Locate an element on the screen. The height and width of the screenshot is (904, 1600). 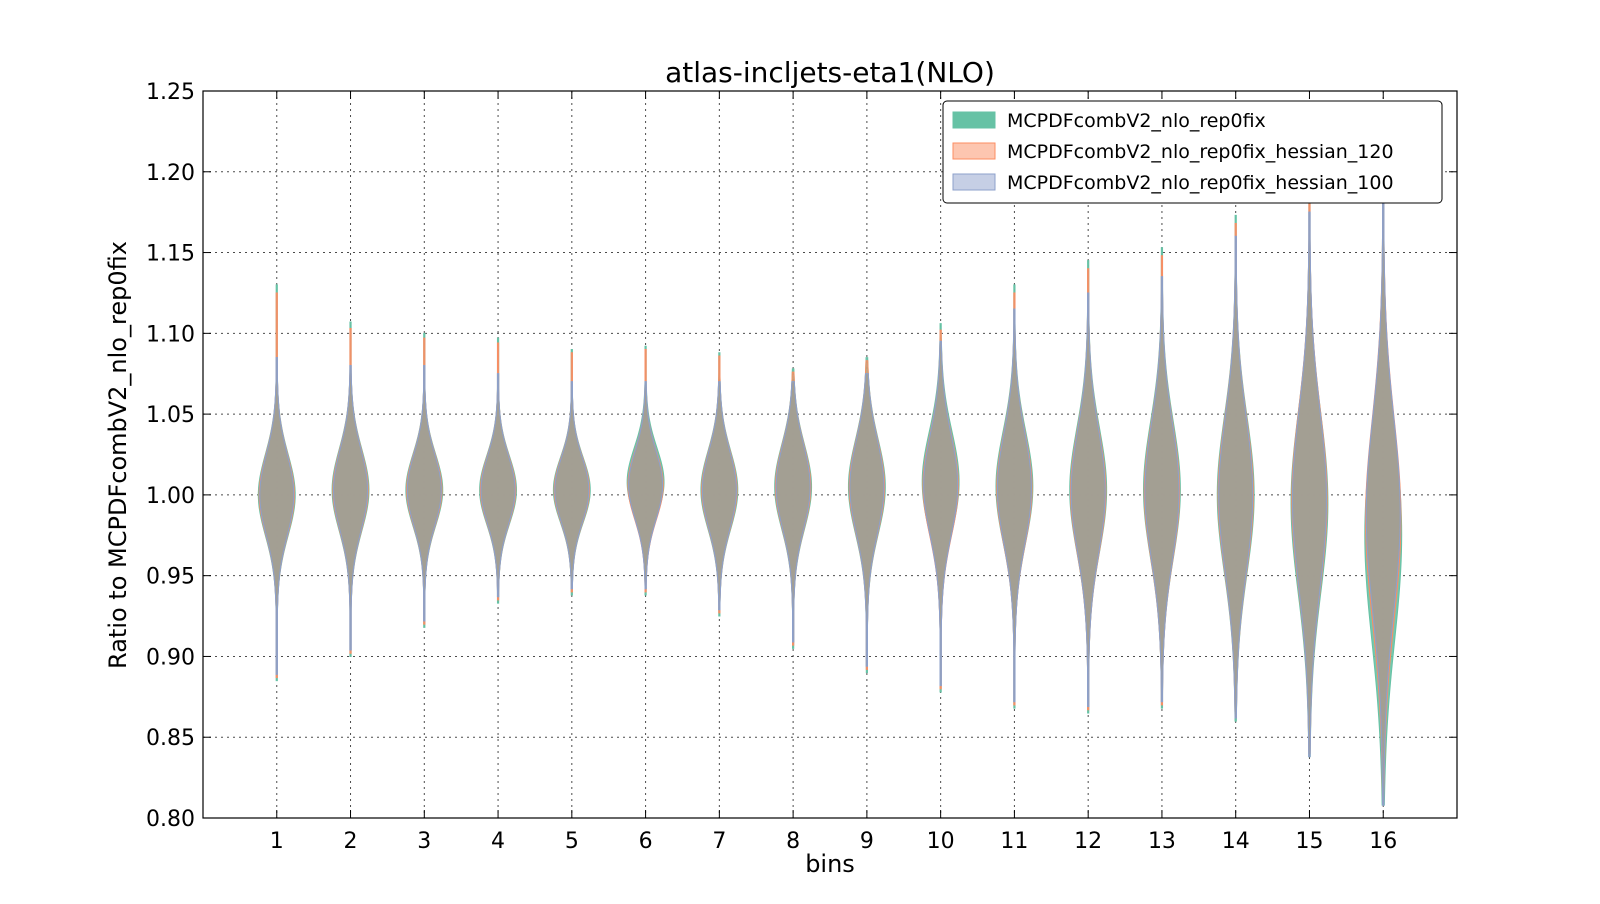
chart-title: atlas-incljets-eta1(NLO) is located at coordinates (830, 72).